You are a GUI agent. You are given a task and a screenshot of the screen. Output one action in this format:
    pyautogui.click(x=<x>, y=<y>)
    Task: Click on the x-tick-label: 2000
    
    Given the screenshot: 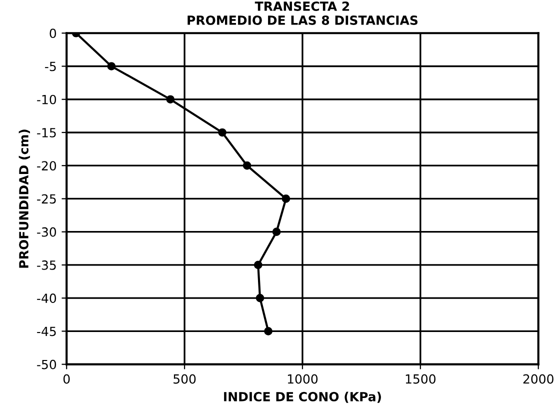 What is the action you would take?
    pyautogui.click(x=538, y=379)
    